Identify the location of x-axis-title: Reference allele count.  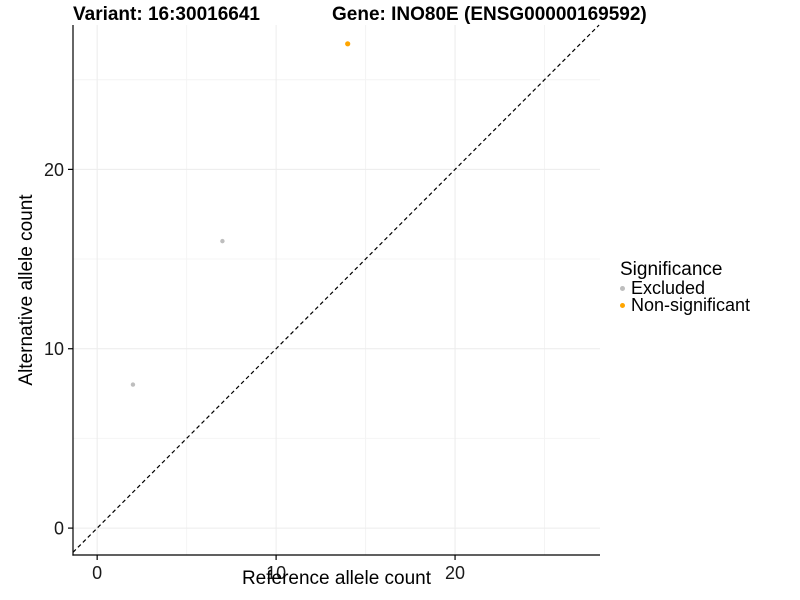
(336, 578).